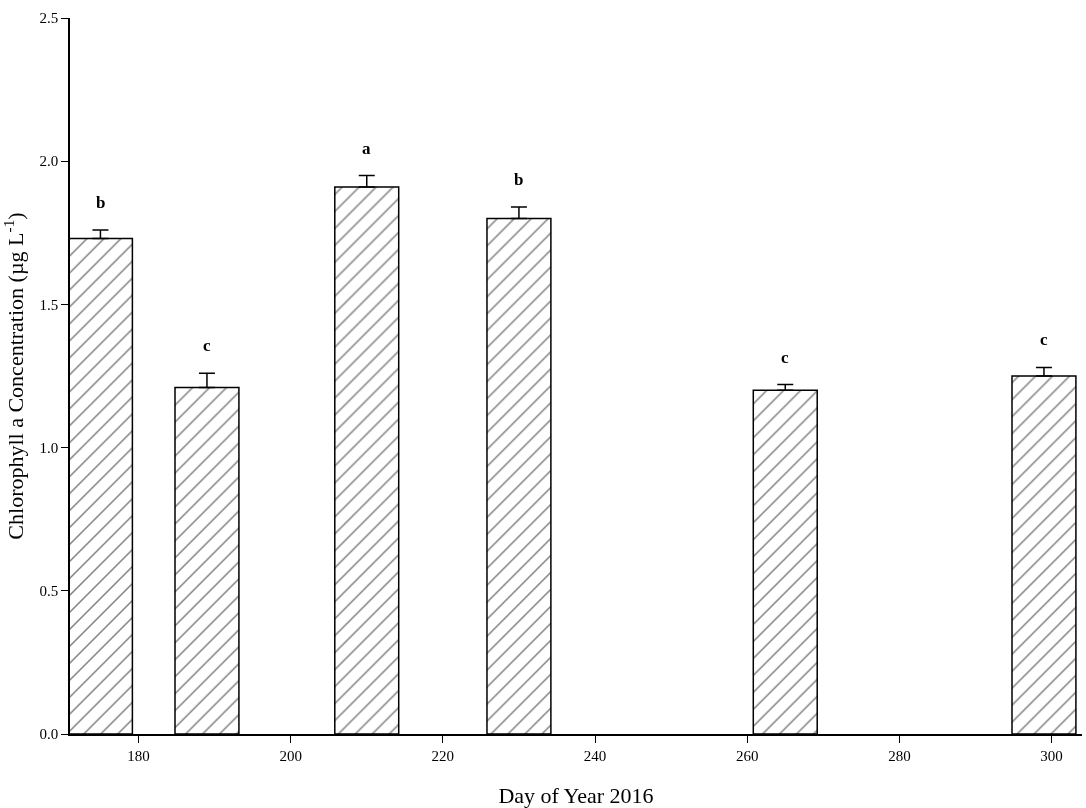 Image resolution: width=1086 pixels, height=808 pixels. I want to click on y-tick-label: 0.0, so click(49, 734).